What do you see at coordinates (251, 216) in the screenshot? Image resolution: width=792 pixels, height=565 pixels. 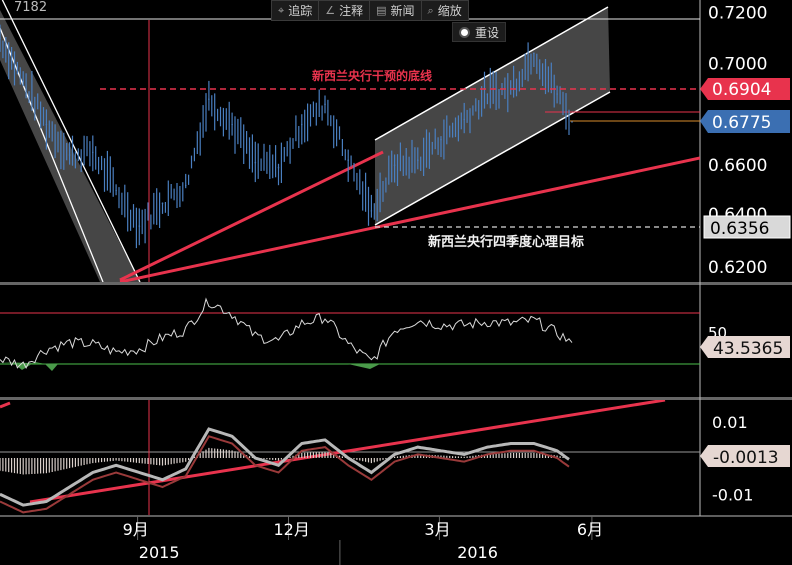 I see `trendline-short` at bounding box center [251, 216].